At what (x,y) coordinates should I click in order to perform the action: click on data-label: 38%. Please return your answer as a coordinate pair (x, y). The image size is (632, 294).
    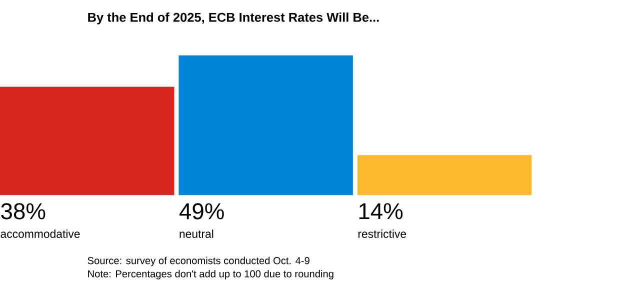
    Looking at the image, I should click on (23, 211).